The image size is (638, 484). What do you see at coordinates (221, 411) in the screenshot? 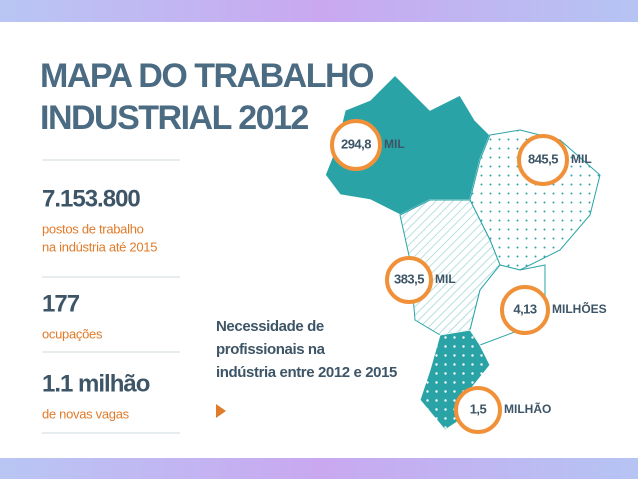
I see `arrow-icon` at bounding box center [221, 411].